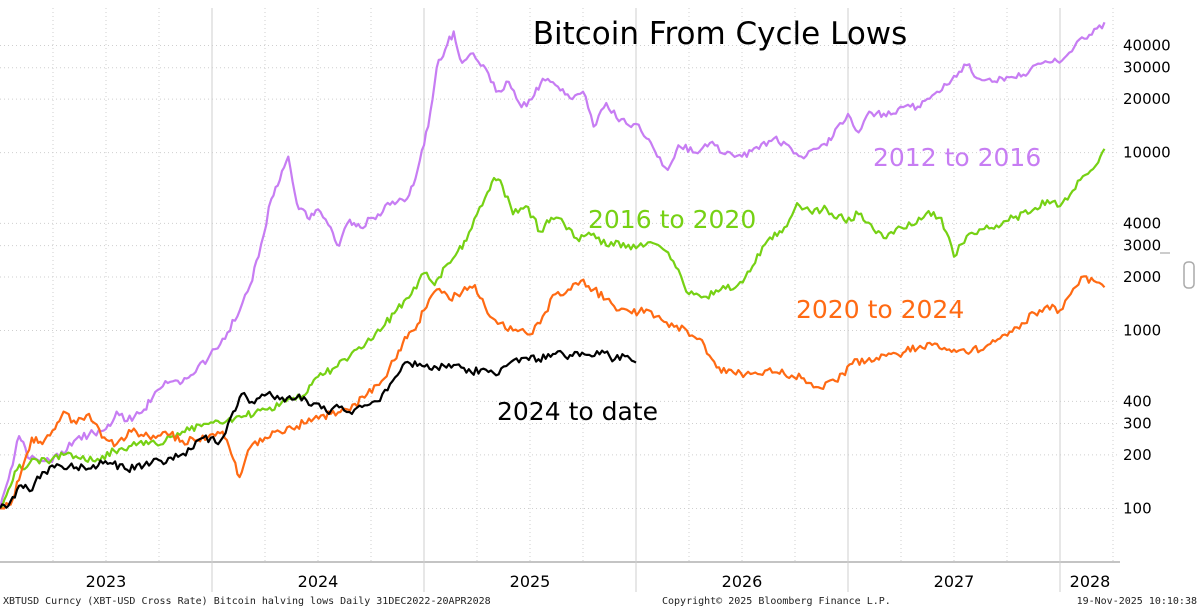  What do you see at coordinates (672, 219) in the screenshot?
I see `series-label-1: 2016 to 2020` at bounding box center [672, 219].